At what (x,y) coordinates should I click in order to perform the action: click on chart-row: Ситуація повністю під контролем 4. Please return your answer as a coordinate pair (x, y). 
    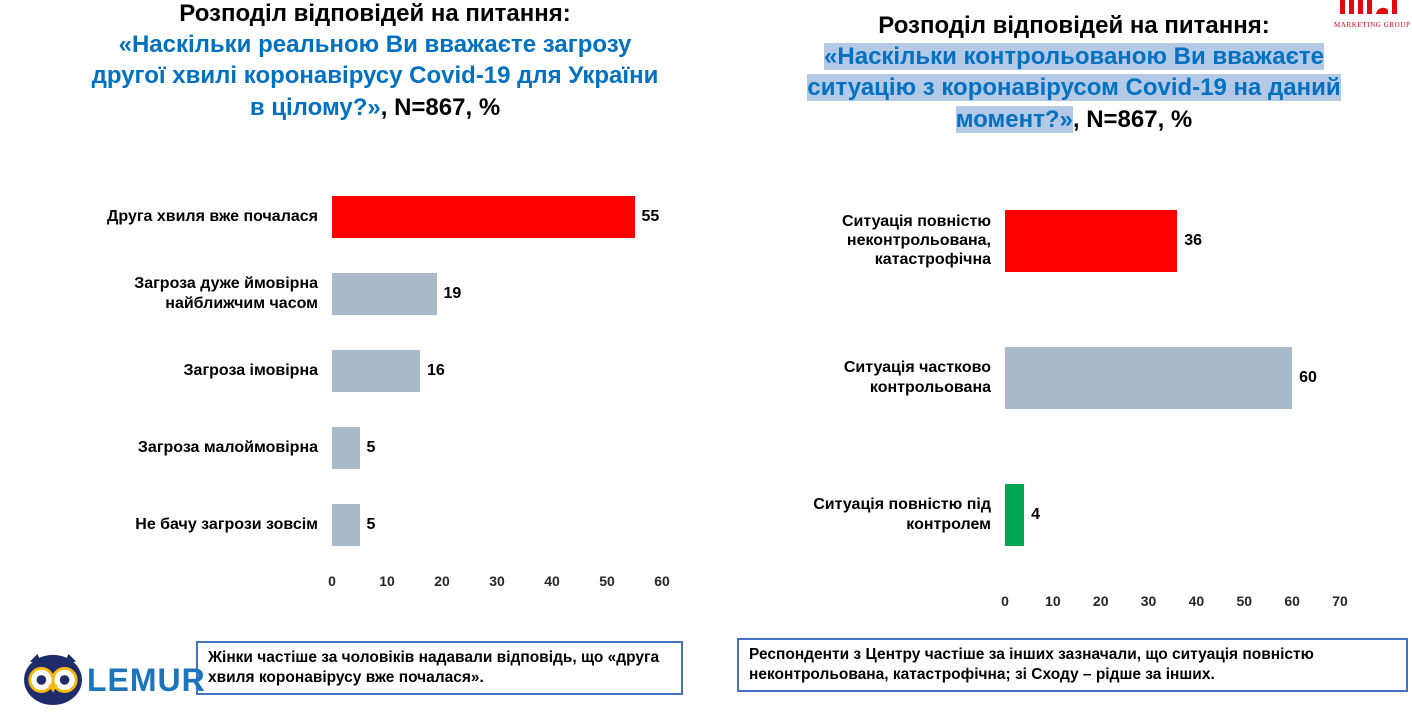
    Looking at the image, I should click on (1052, 514).